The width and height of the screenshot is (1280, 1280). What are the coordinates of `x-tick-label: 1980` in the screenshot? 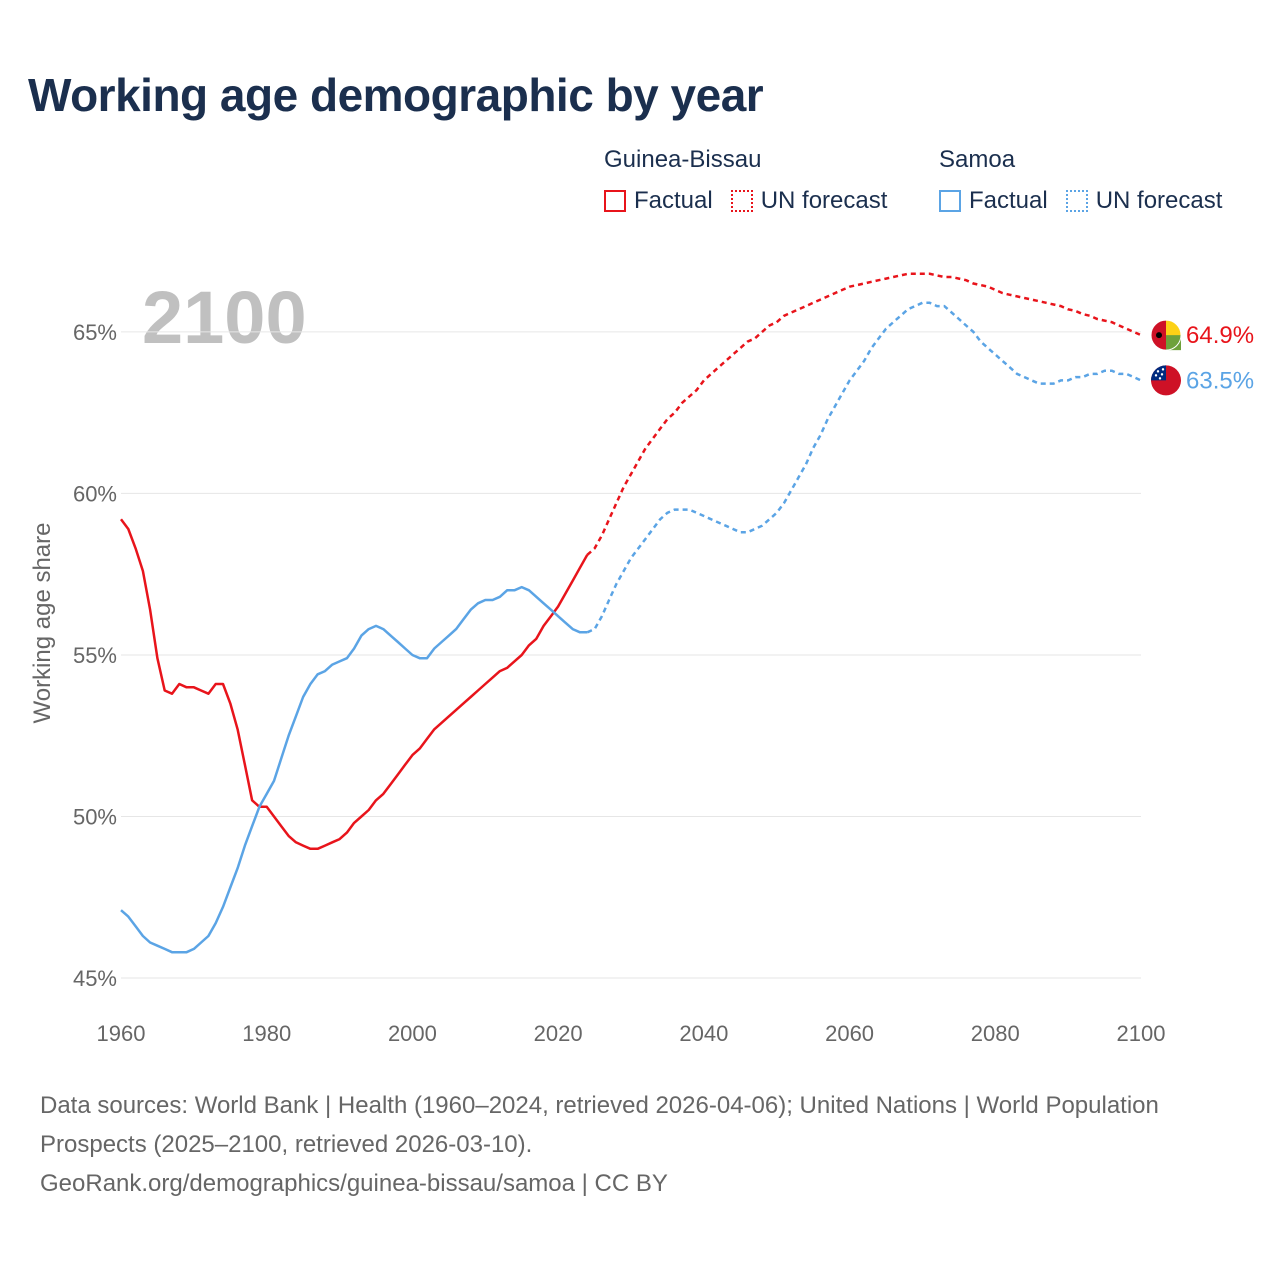 It's located at (266, 1033).